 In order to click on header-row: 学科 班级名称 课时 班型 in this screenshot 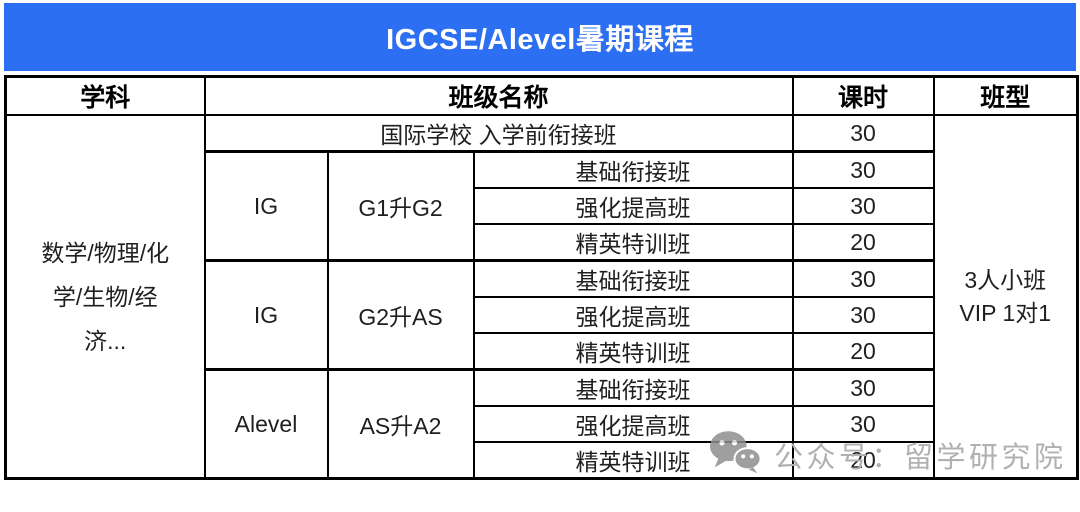, I will do `click(541, 95)`.